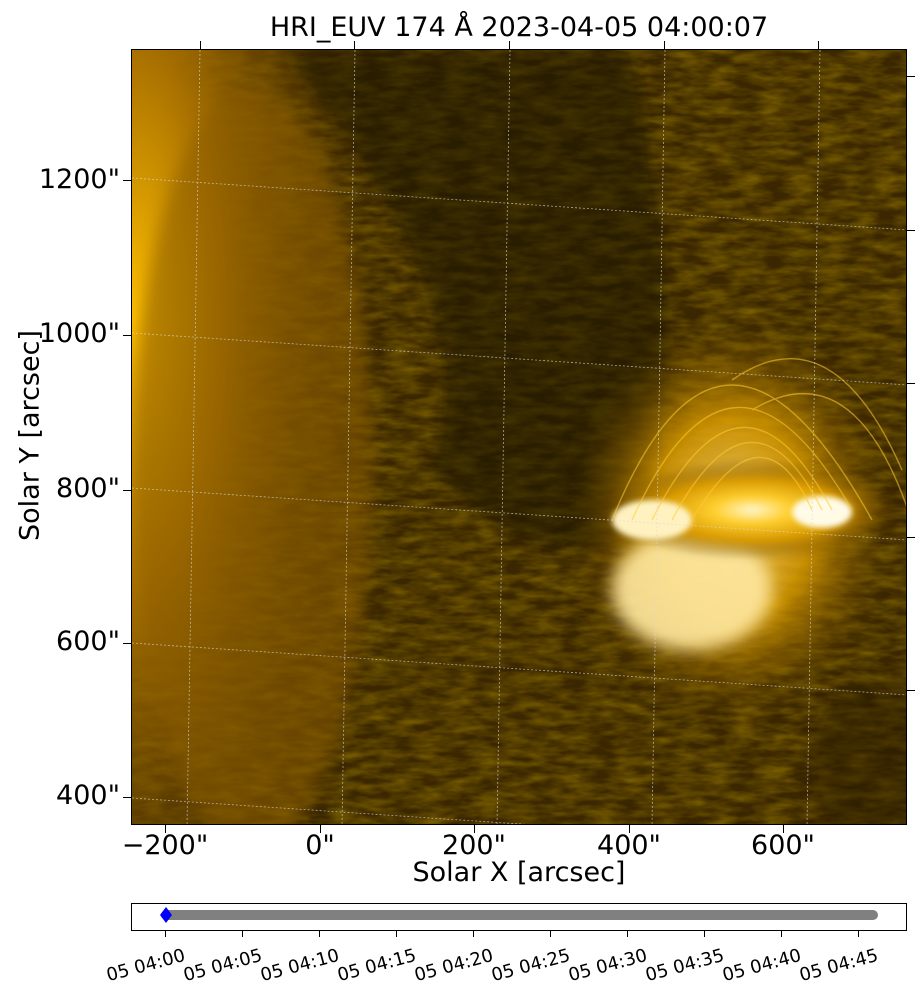  Describe the element at coordinates (783, 845) in the screenshot. I see `x-tick-label: 600"` at that location.